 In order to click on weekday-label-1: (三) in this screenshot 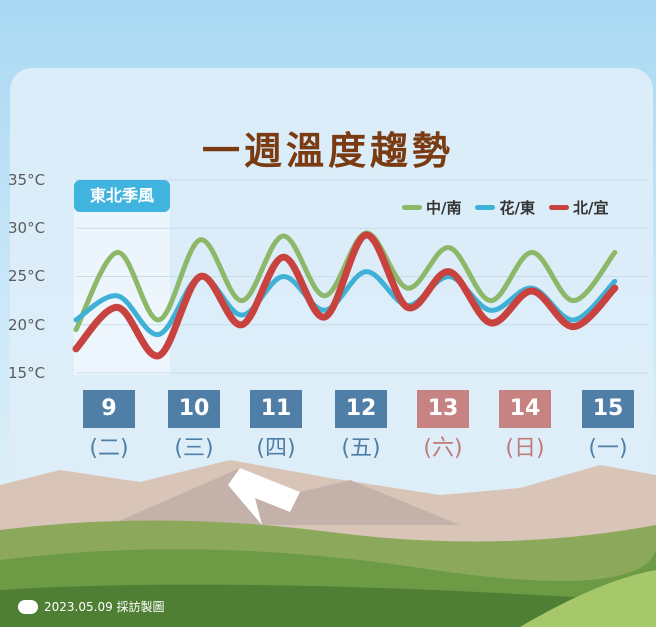, I will do `click(194, 448)`.